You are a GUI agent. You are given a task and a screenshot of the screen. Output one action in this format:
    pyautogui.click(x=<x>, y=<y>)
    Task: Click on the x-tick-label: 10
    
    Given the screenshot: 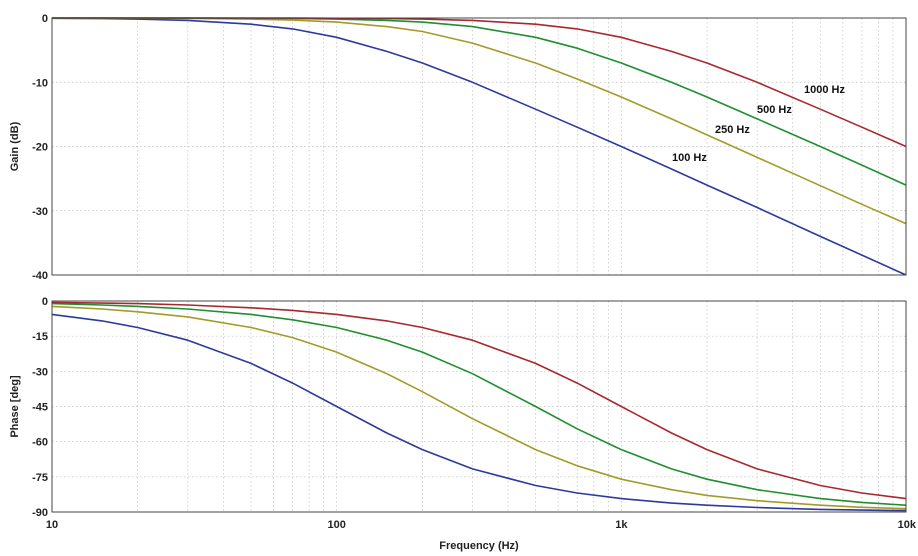 What is the action you would take?
    pyautogui.click(x=52, y=525)
    